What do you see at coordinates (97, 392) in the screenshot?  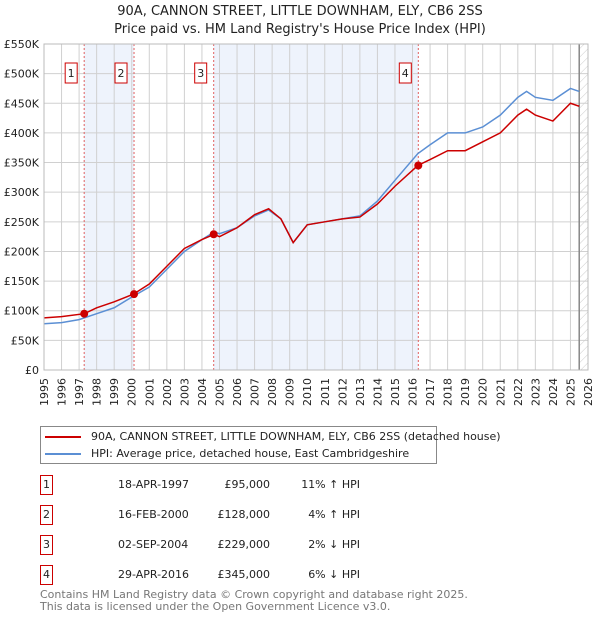 I see `x-tick-label: 1998` at bounding box center [97, 392].